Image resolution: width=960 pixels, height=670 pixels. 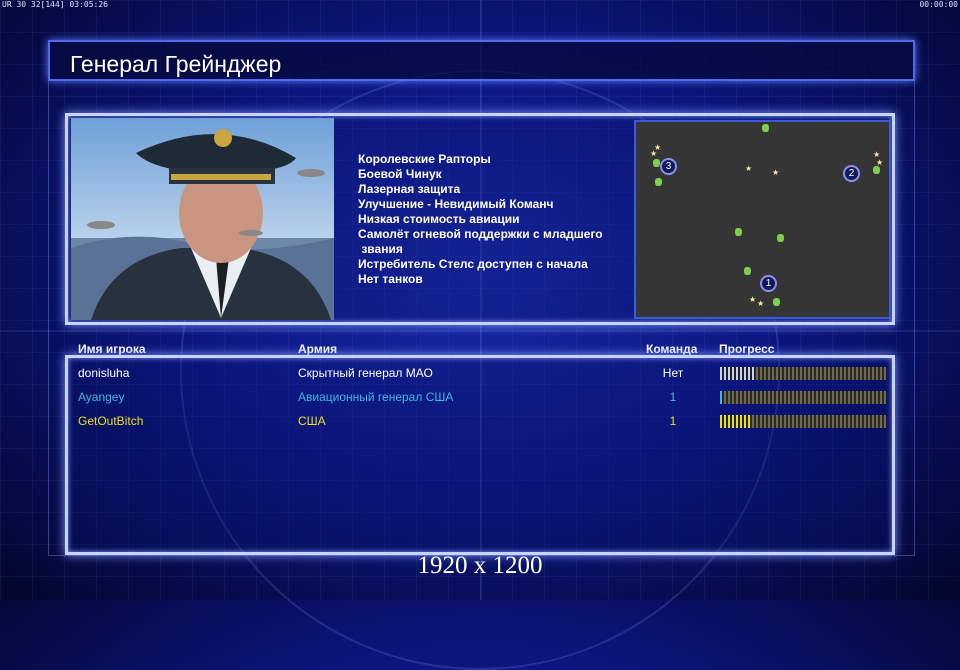 I want to click on general-portrait, so click(x=202, y=219).